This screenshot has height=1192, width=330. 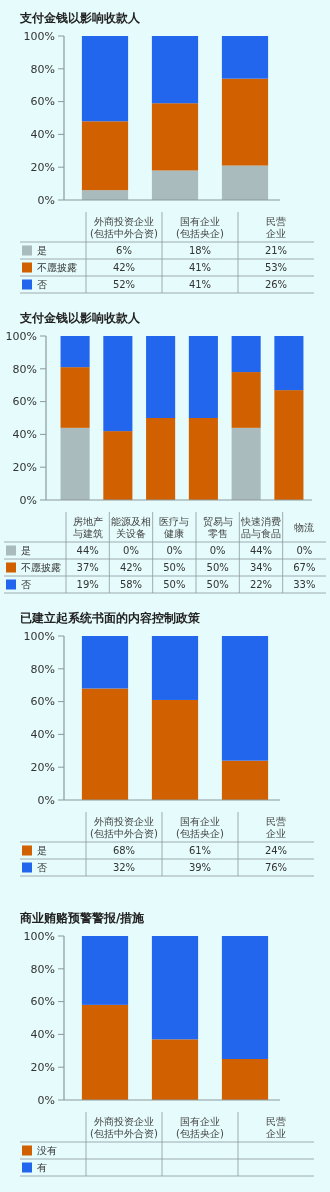 I want to click on data-label: 67%, so click(x=304, y=567).